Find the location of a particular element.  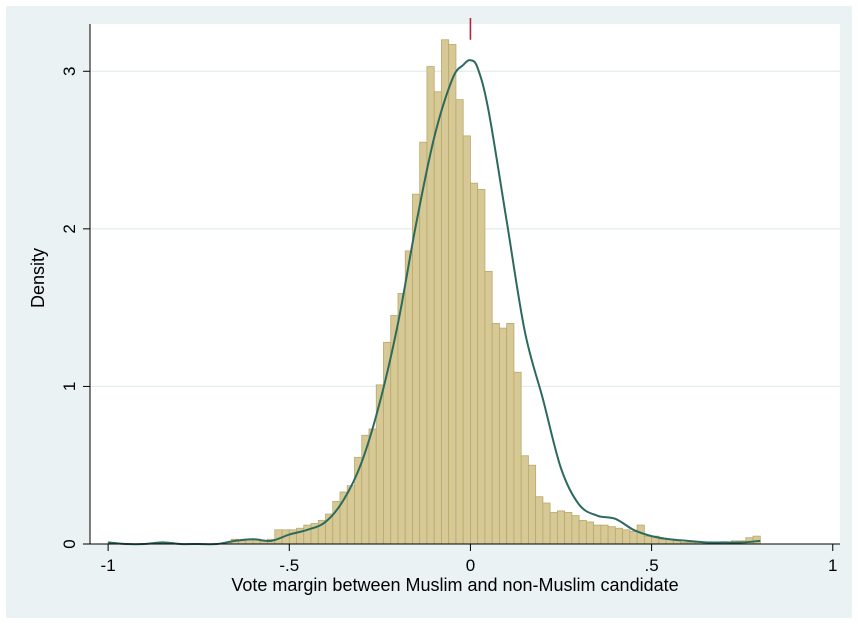

x-tick-label: -.5 is located at coordinates (289, 565).